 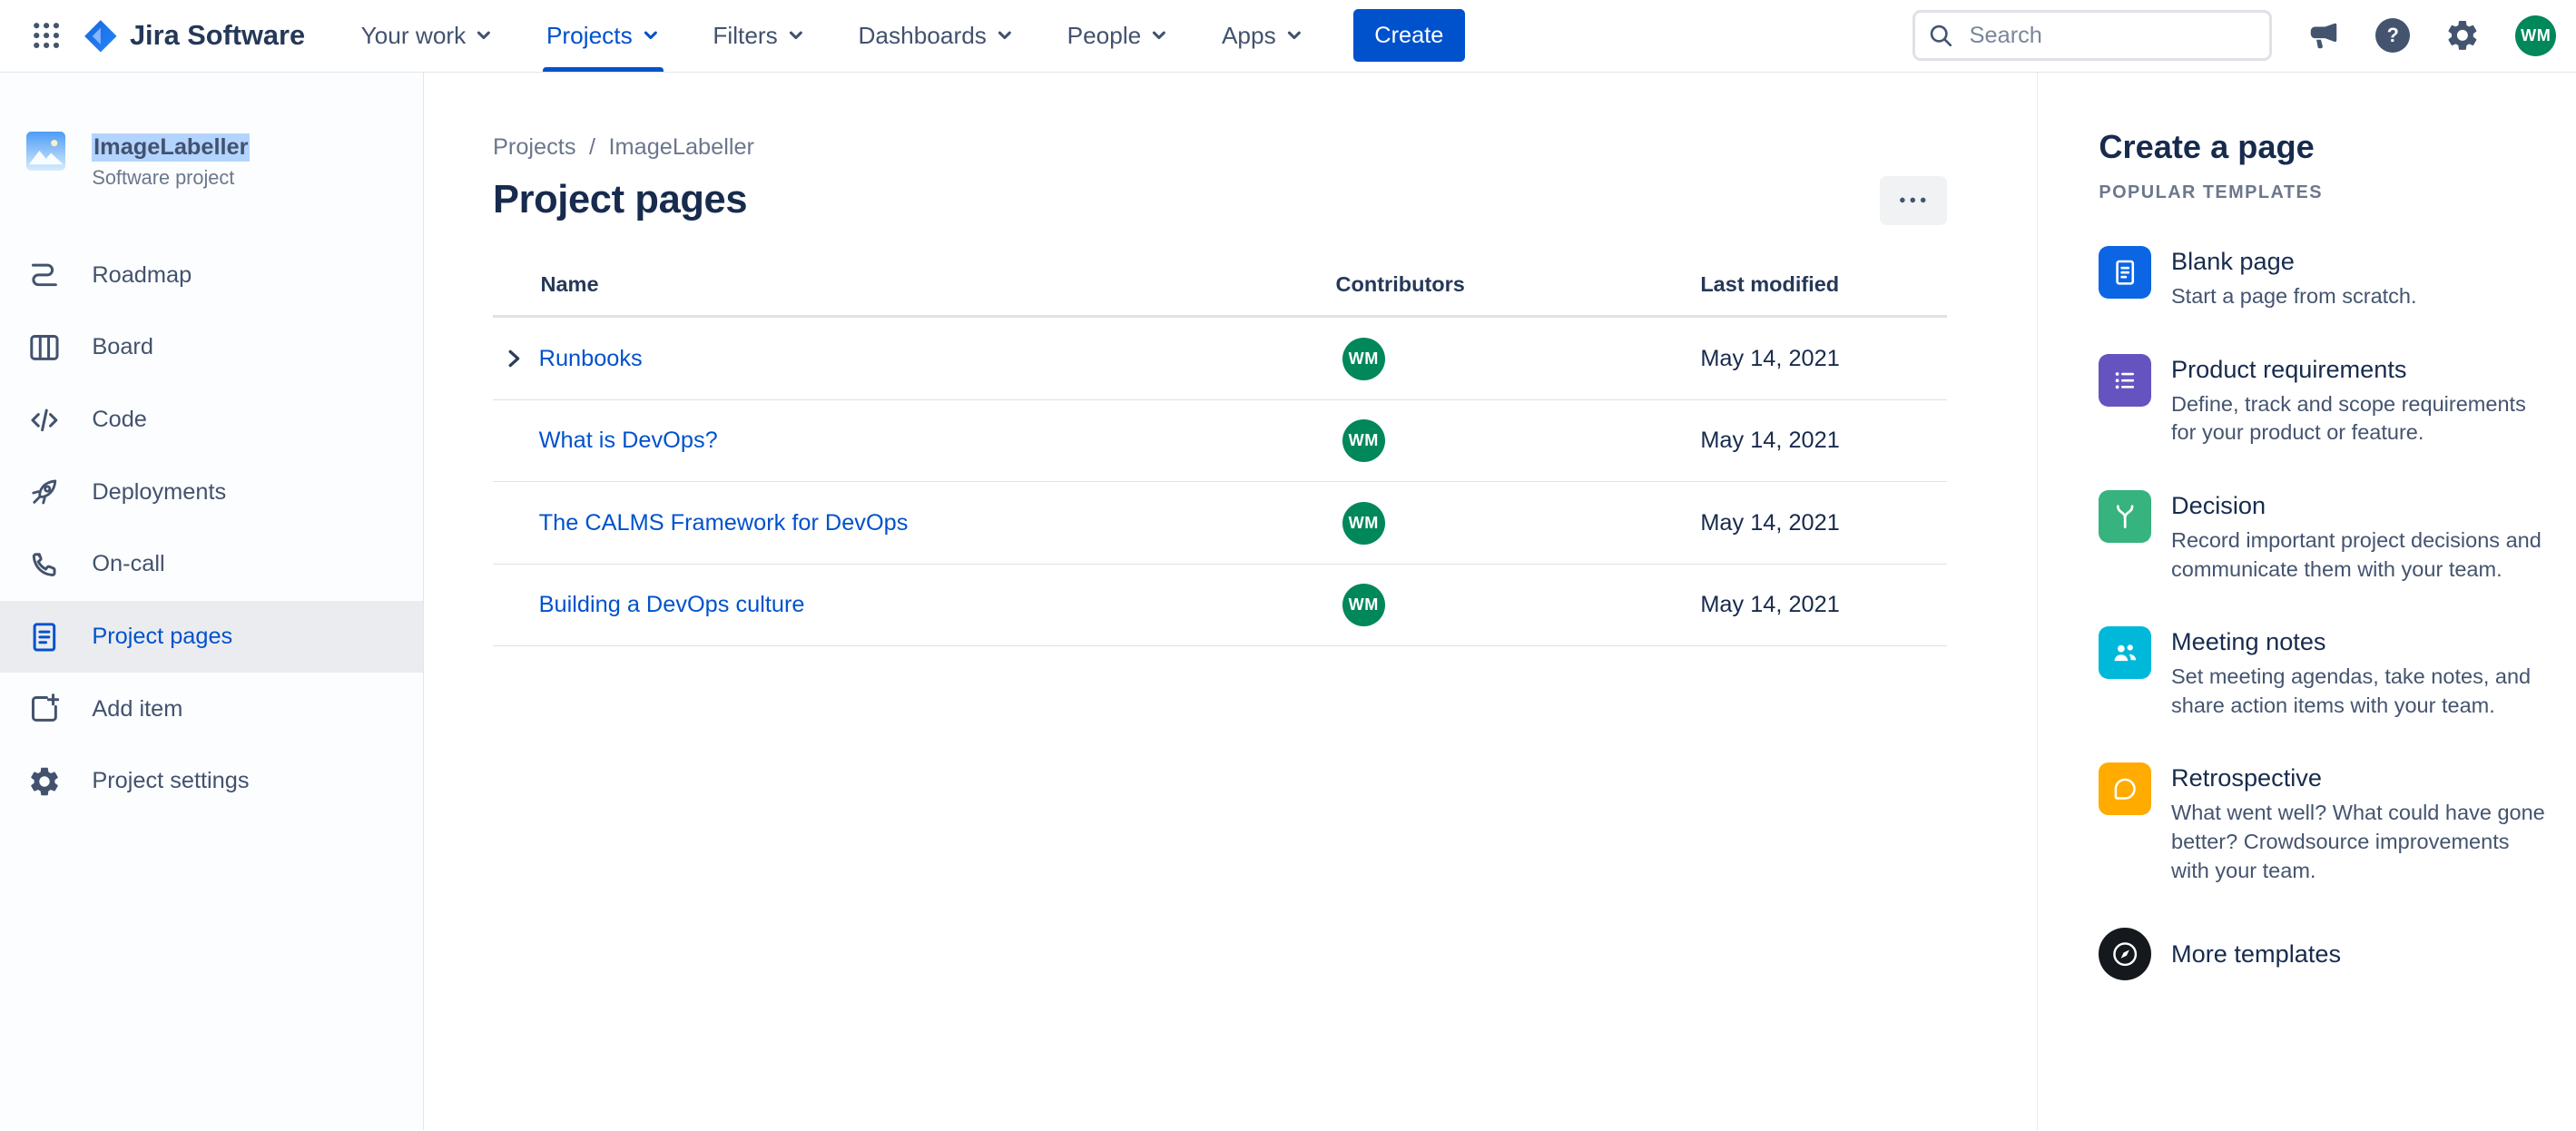 I want to click on template-title: More templates, so click(x=2256, y=954).